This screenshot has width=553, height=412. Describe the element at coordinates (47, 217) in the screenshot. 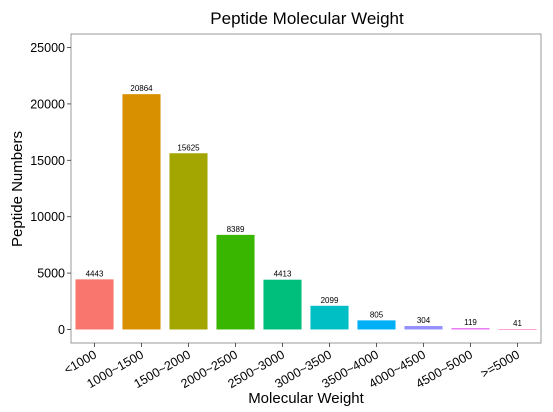

I see `y-tick-label: 10000` at that location.